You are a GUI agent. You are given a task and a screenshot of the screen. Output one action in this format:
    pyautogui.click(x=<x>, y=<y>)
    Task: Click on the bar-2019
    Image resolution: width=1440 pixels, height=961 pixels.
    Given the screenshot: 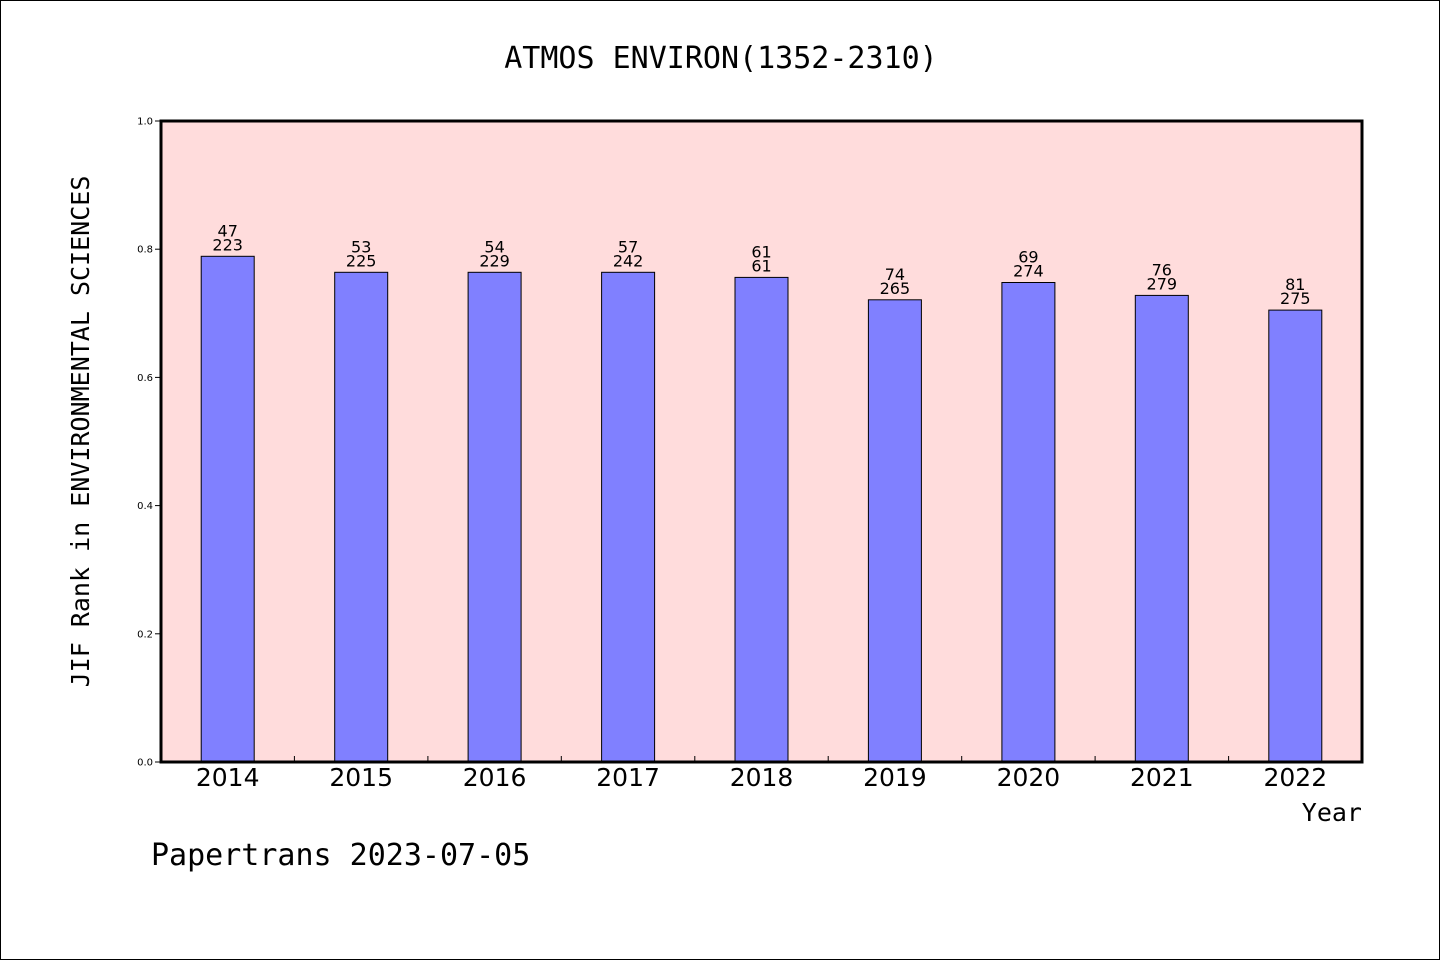 What is the action you would take?
    pyautogui.click(x=894, y=531)
    